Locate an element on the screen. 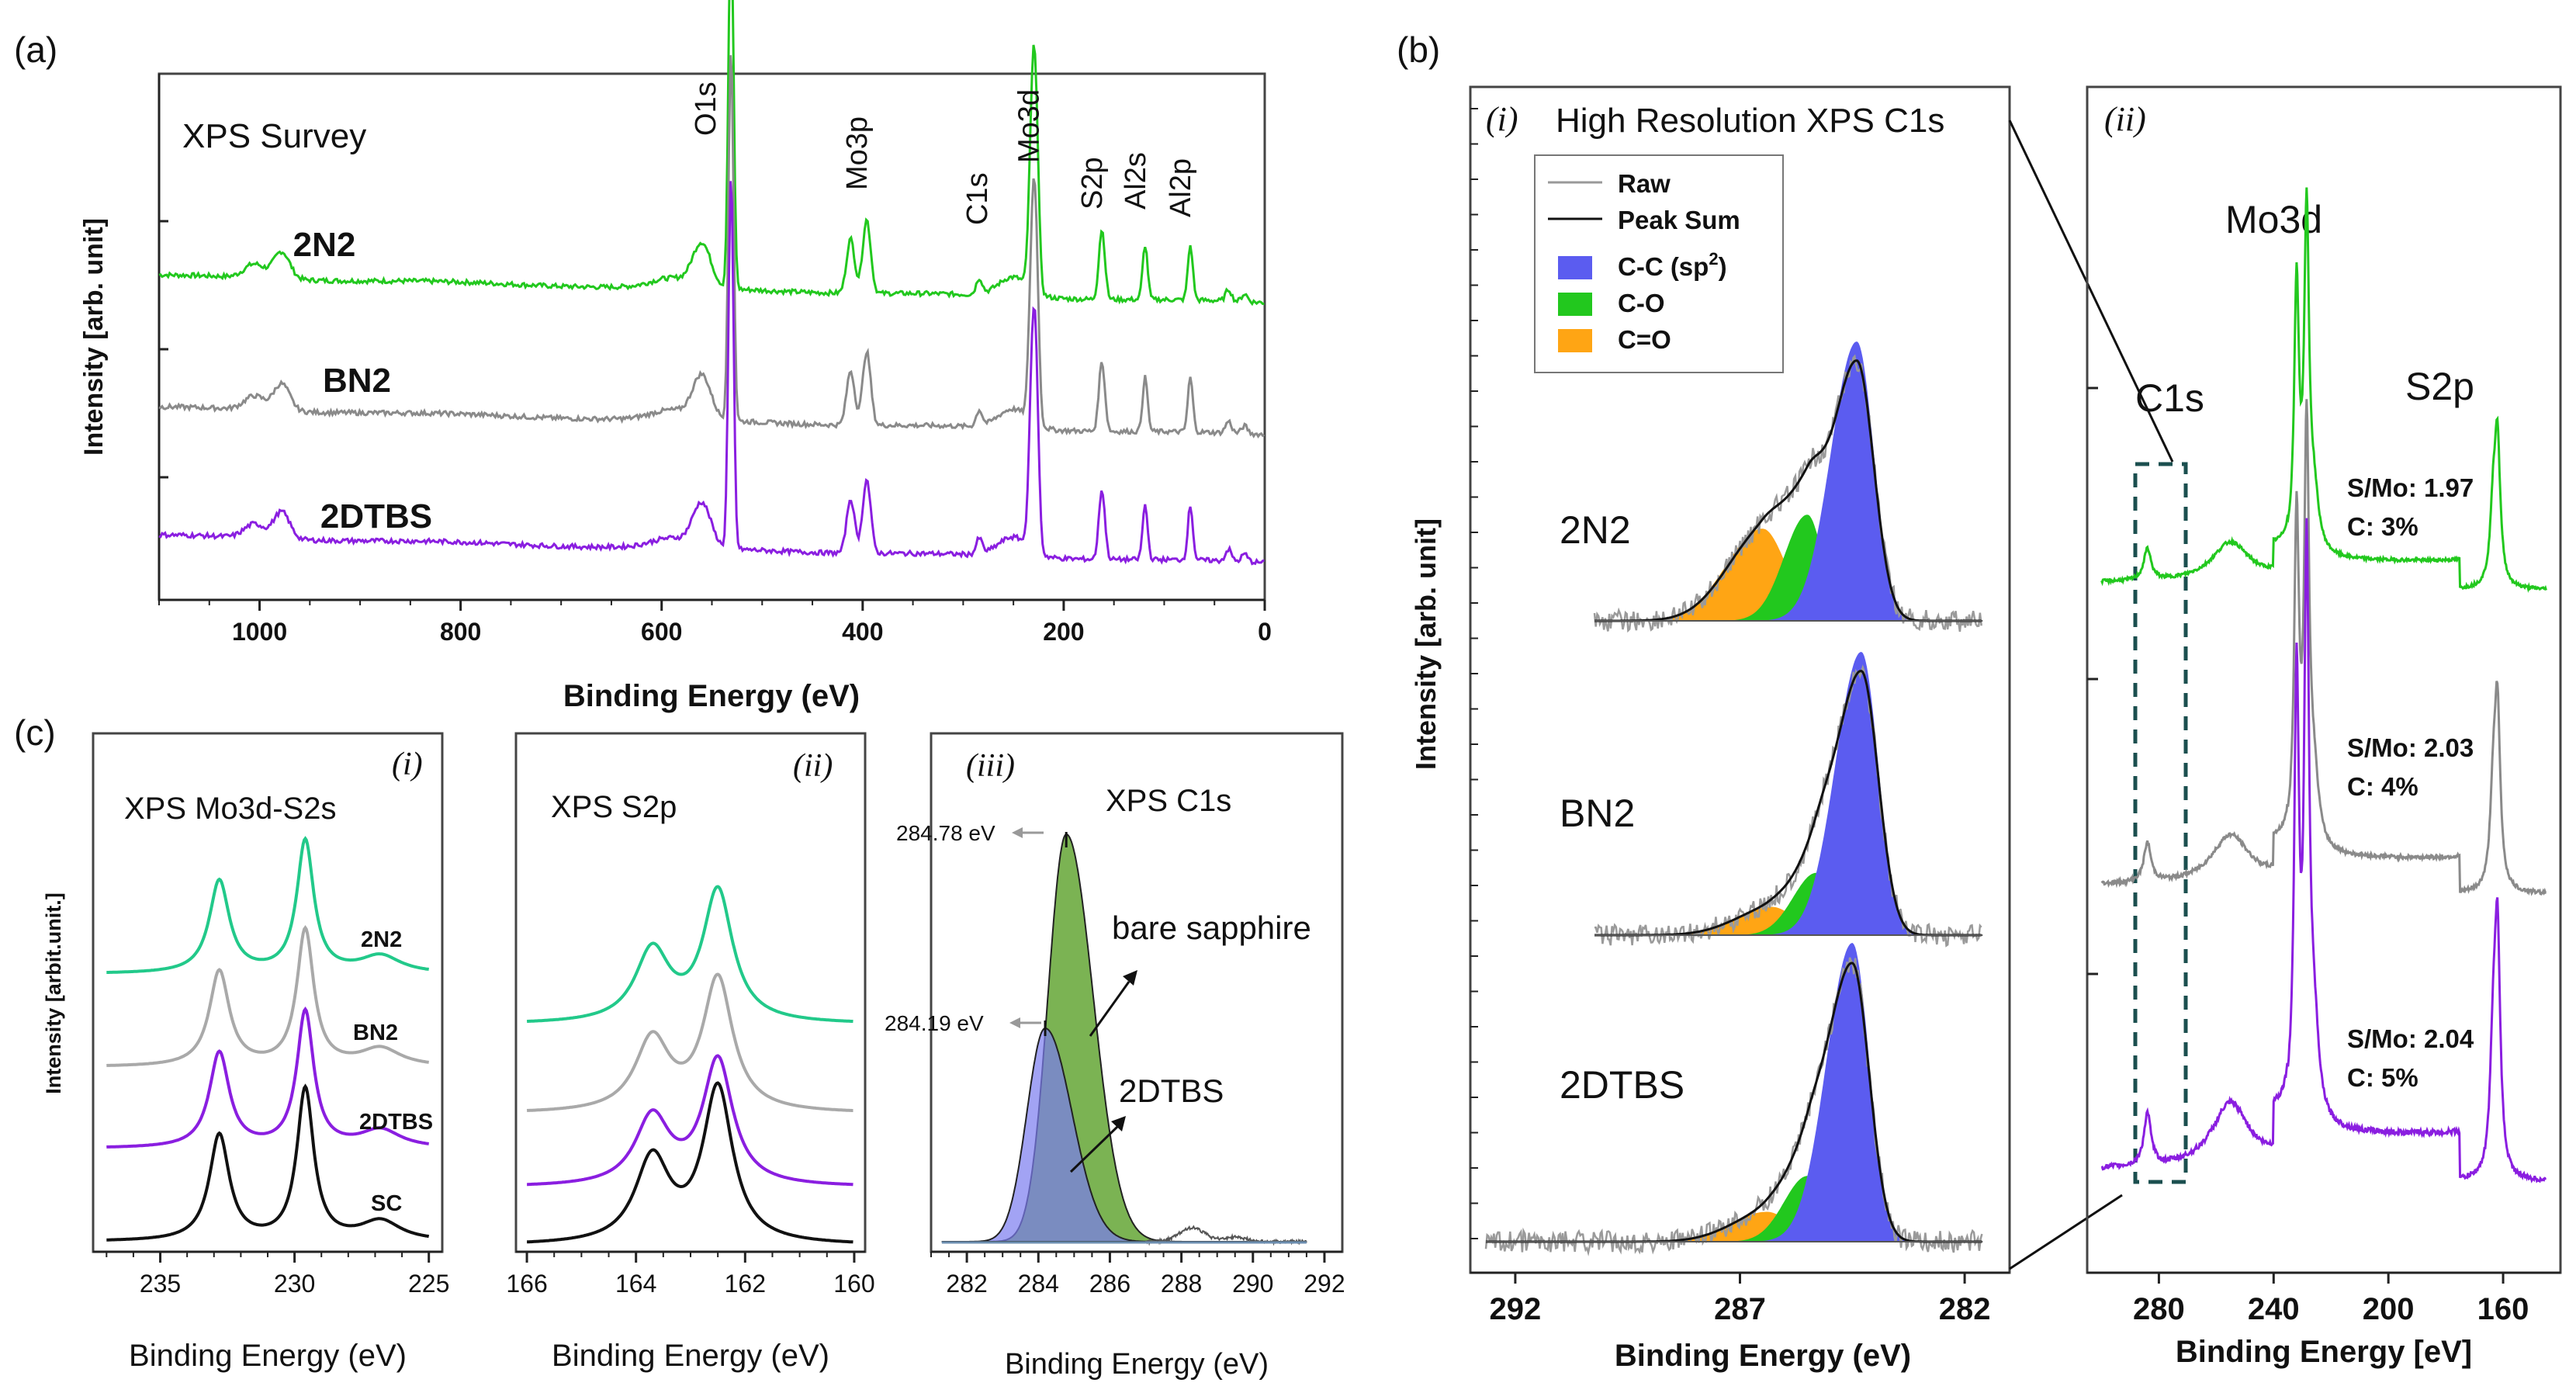  legend-cc-swatch is located at coordinates (1575, 267).